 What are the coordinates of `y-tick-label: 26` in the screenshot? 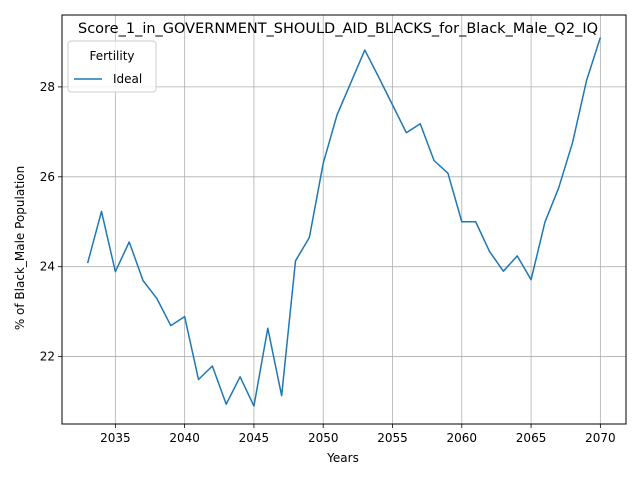 It's located at (47, 177).